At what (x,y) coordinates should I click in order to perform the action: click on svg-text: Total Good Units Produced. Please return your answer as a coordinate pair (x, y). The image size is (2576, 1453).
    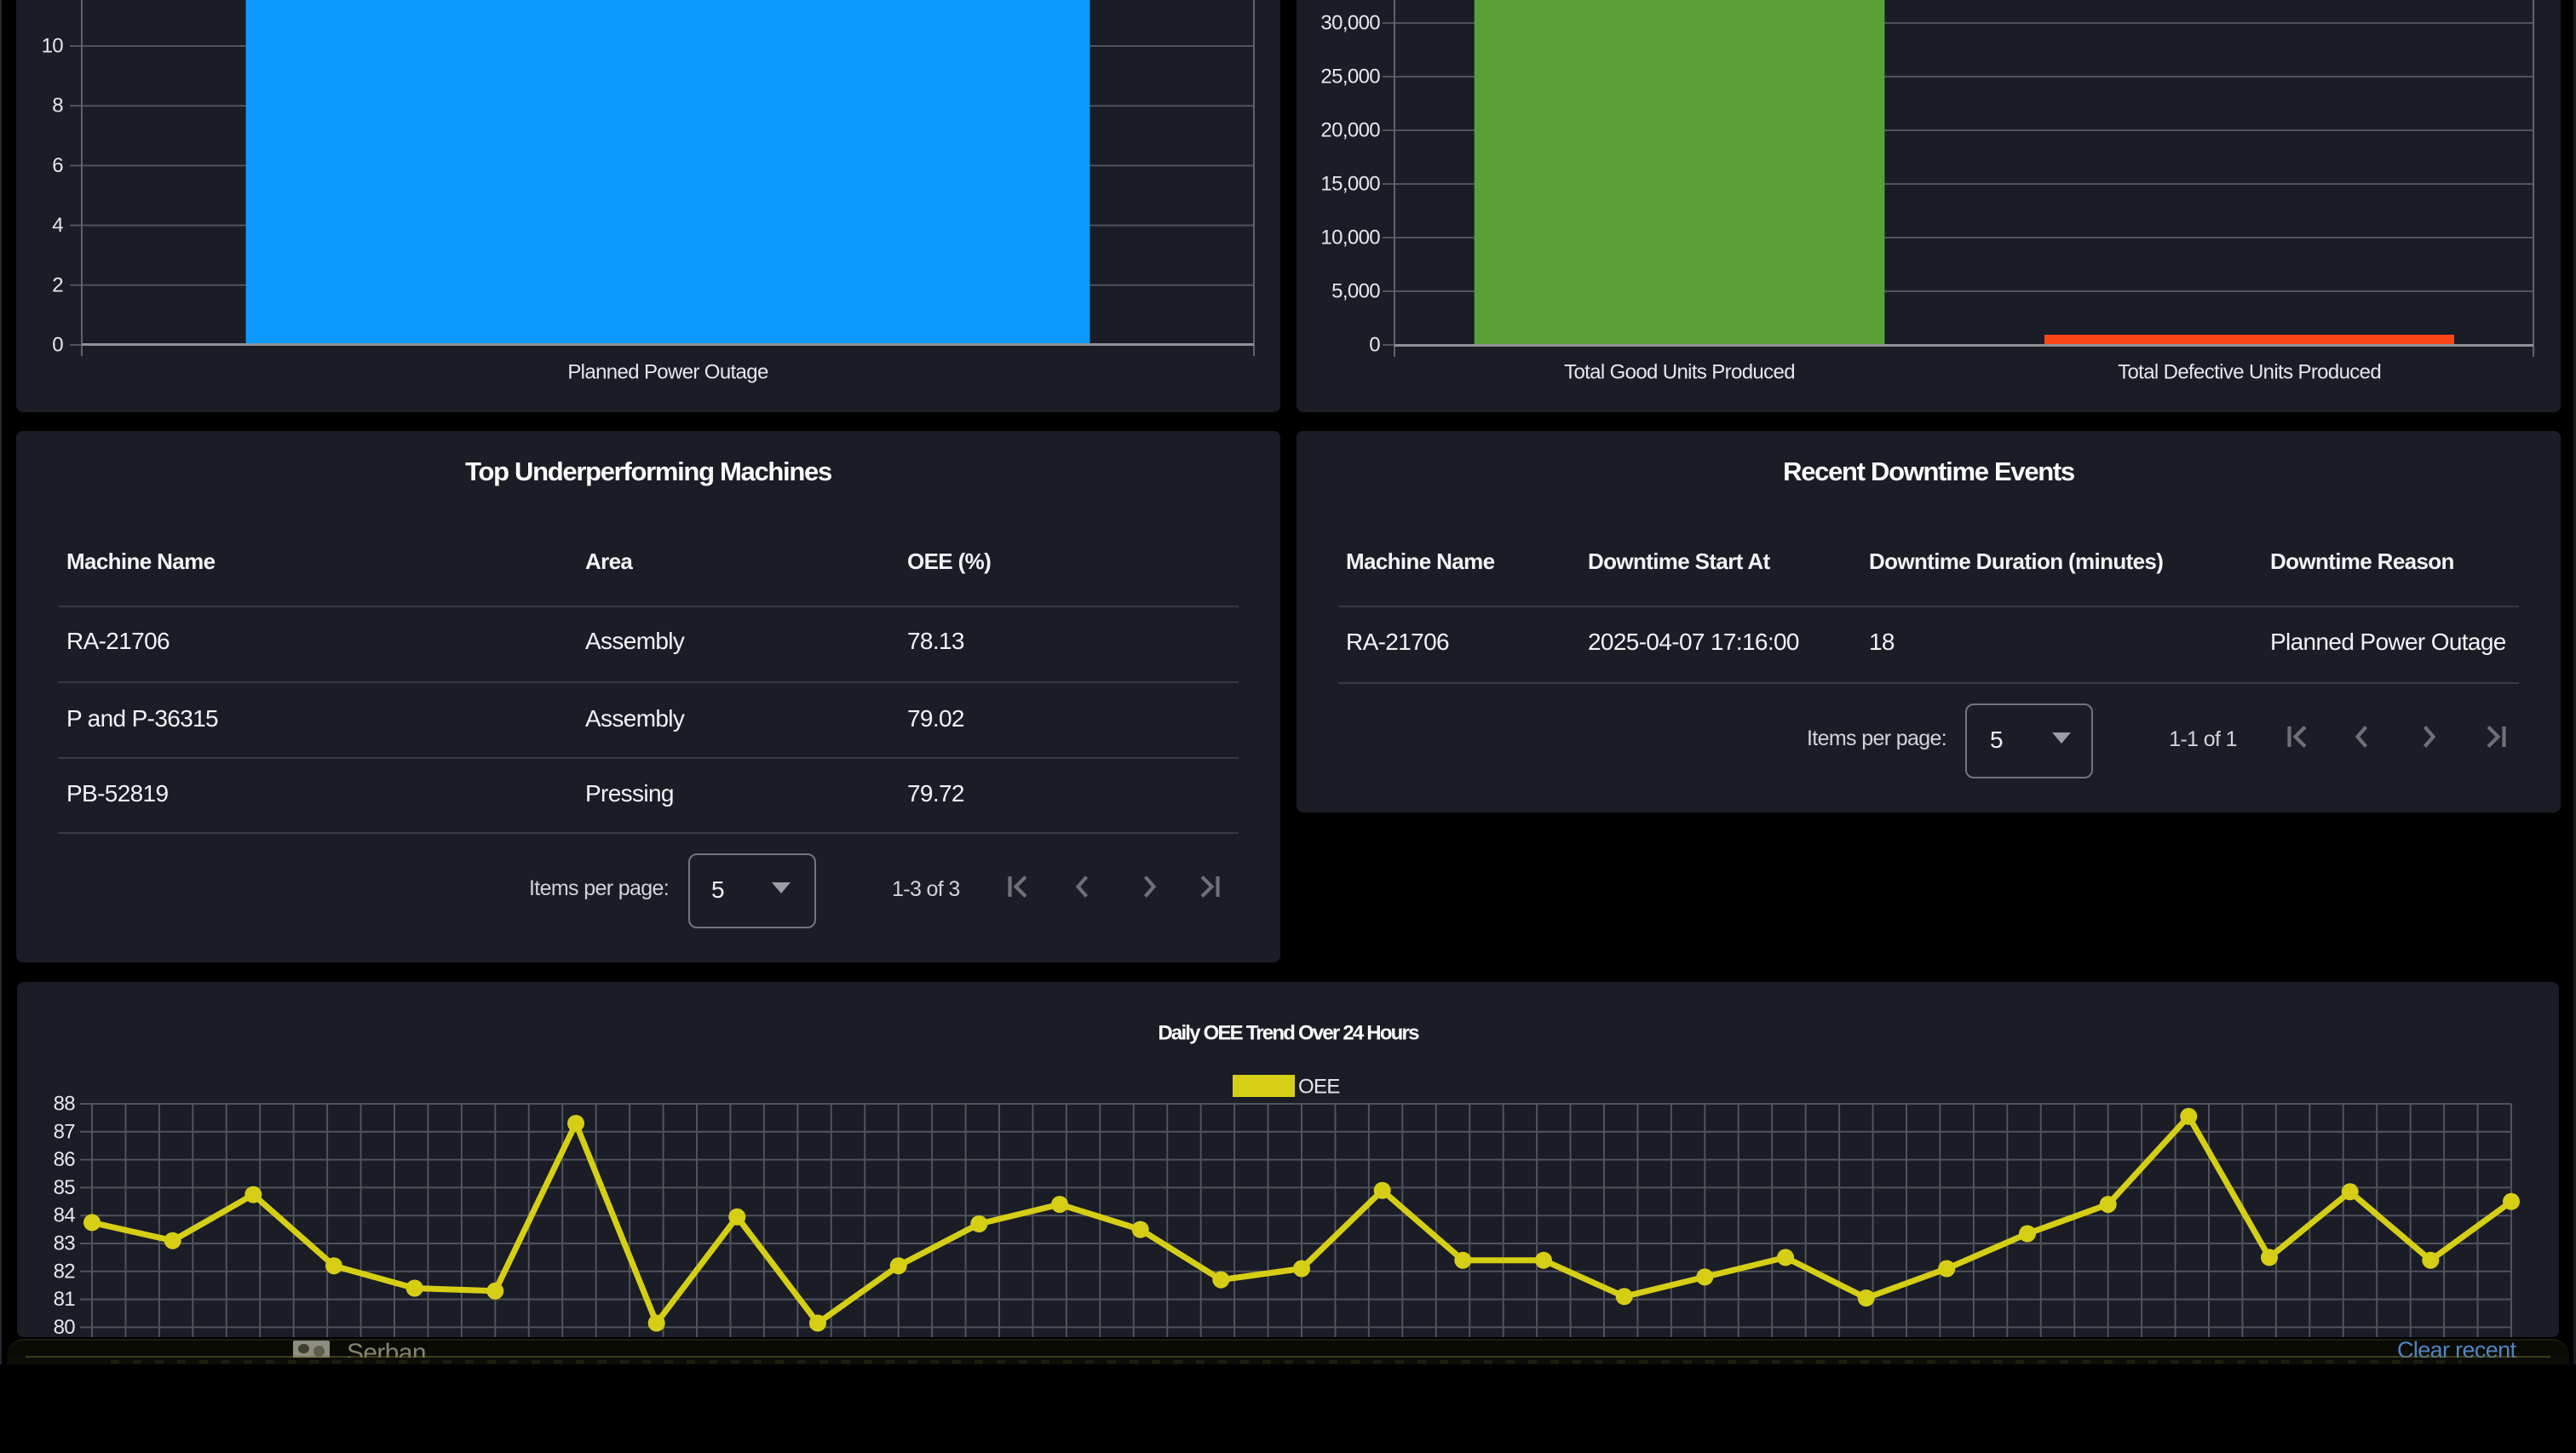
    Looking at the image, I should click on (1679, 372).